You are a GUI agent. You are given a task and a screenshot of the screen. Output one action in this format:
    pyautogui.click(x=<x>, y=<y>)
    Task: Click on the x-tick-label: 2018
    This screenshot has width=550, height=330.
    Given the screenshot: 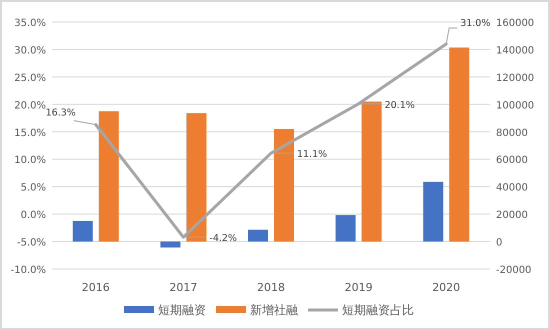 What is the action you would take?
    pyautogui.click(x=271, y=287)
    